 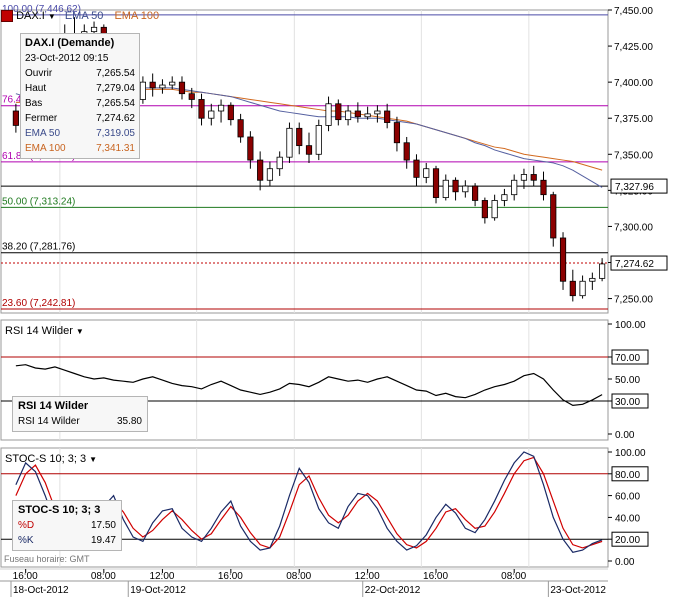 What do you see at coordinates (36, 88) in the screenshot?
I see `info-row-key: Haut` at bounding box center [36, 88].